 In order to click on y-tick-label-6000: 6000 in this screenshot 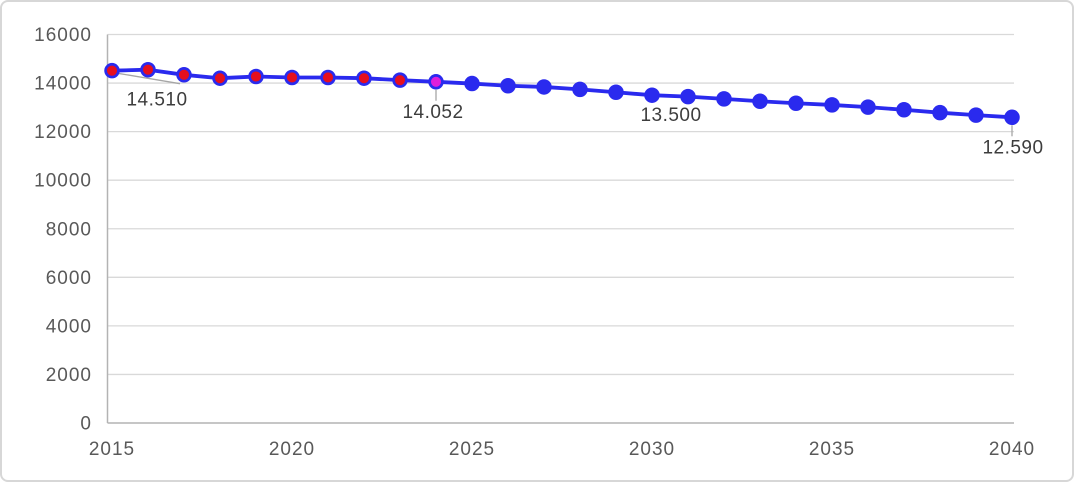, I will do `click(69, 278)`.